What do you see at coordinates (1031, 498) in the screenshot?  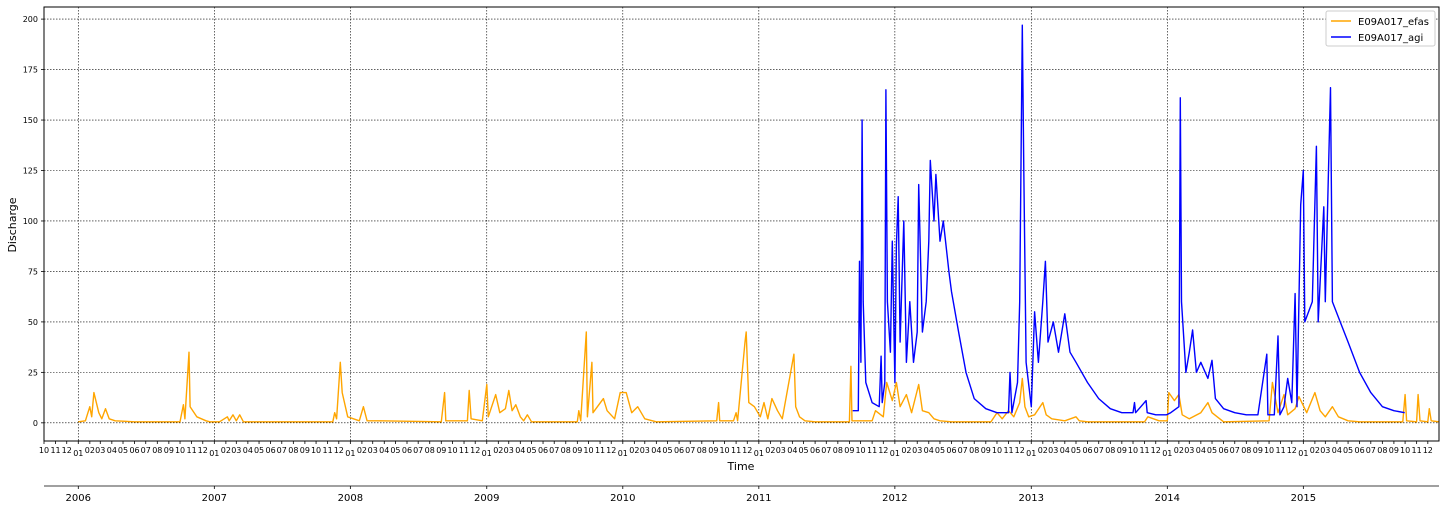 I see `year-label: 2013` at bounding box center [1031, 498].